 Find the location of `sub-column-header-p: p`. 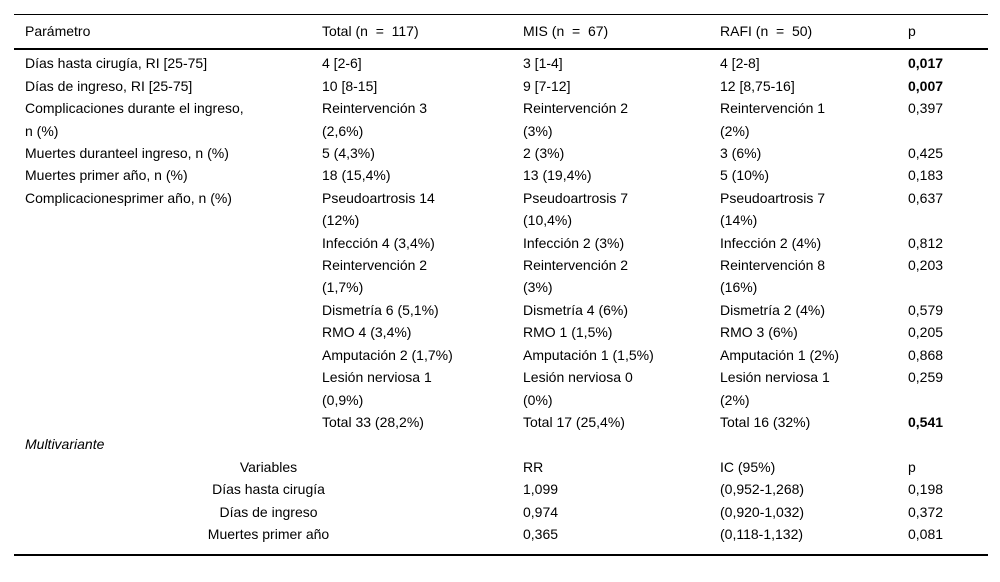

sub-column-header-p: p is located at coordinates (912, 466).